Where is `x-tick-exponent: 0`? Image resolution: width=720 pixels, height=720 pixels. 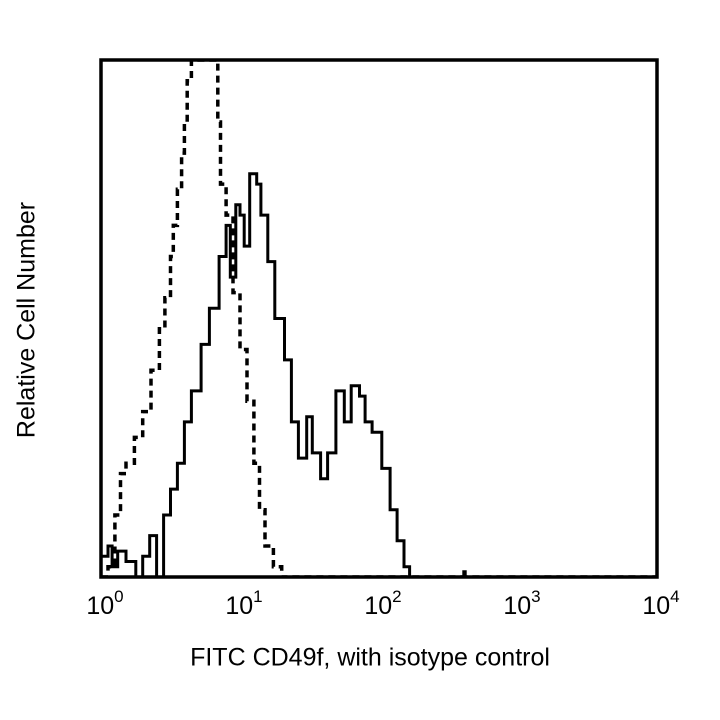
x-tick-exponent: 0 is located at coordinates (119, 596).